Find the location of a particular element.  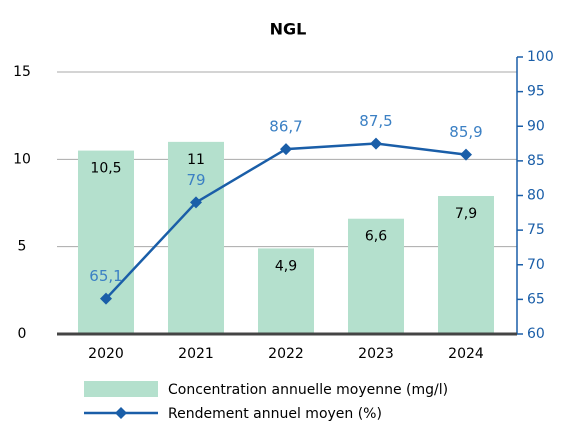

y2-tick-label: 75 is located at coordinates (536, 230).